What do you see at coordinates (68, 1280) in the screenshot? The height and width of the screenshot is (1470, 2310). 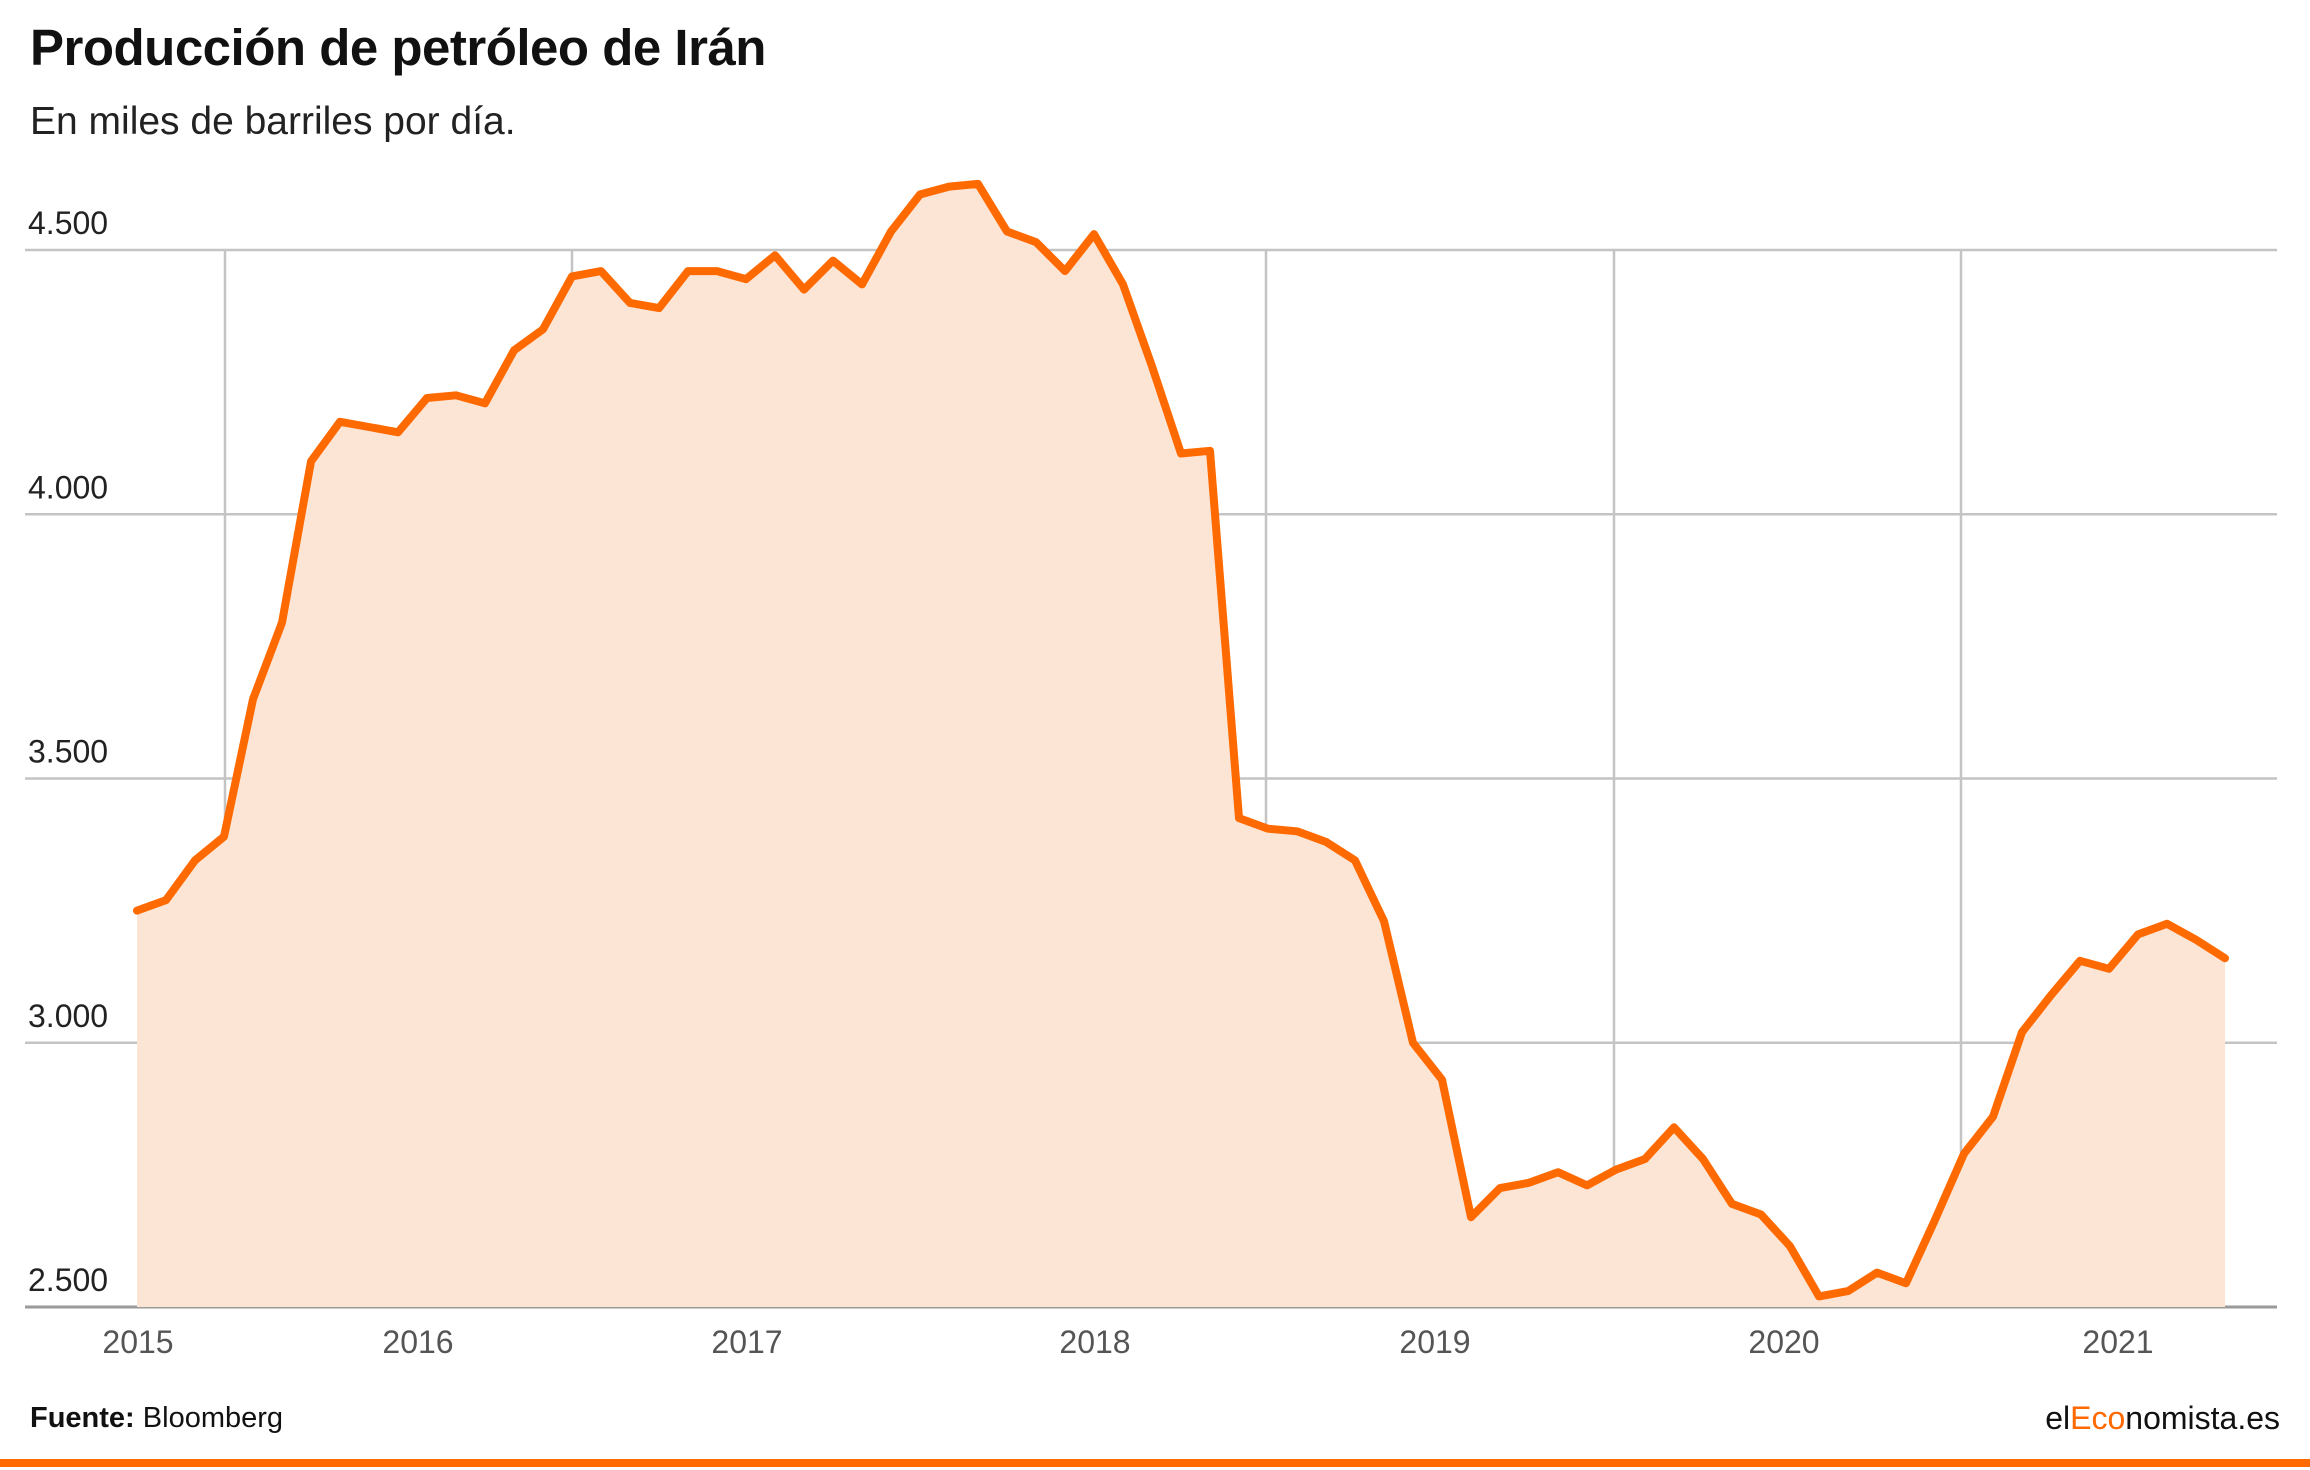 I see `y-tick-label: 2.500` at bounding box center [68, 1280].